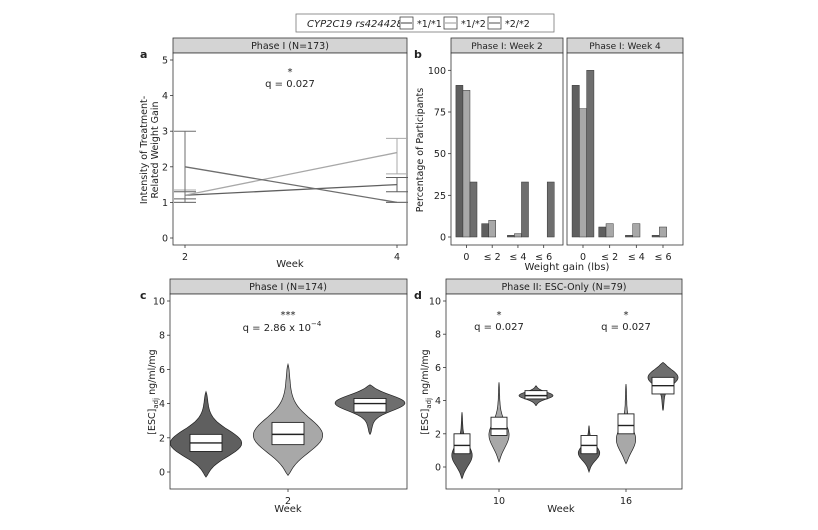 The height and width of the screenshot is (530, 818). Describe the element at coordinates (152, 422) in the screenshot. I see `panel-c-ylabel-main: [ESC]` at that location.